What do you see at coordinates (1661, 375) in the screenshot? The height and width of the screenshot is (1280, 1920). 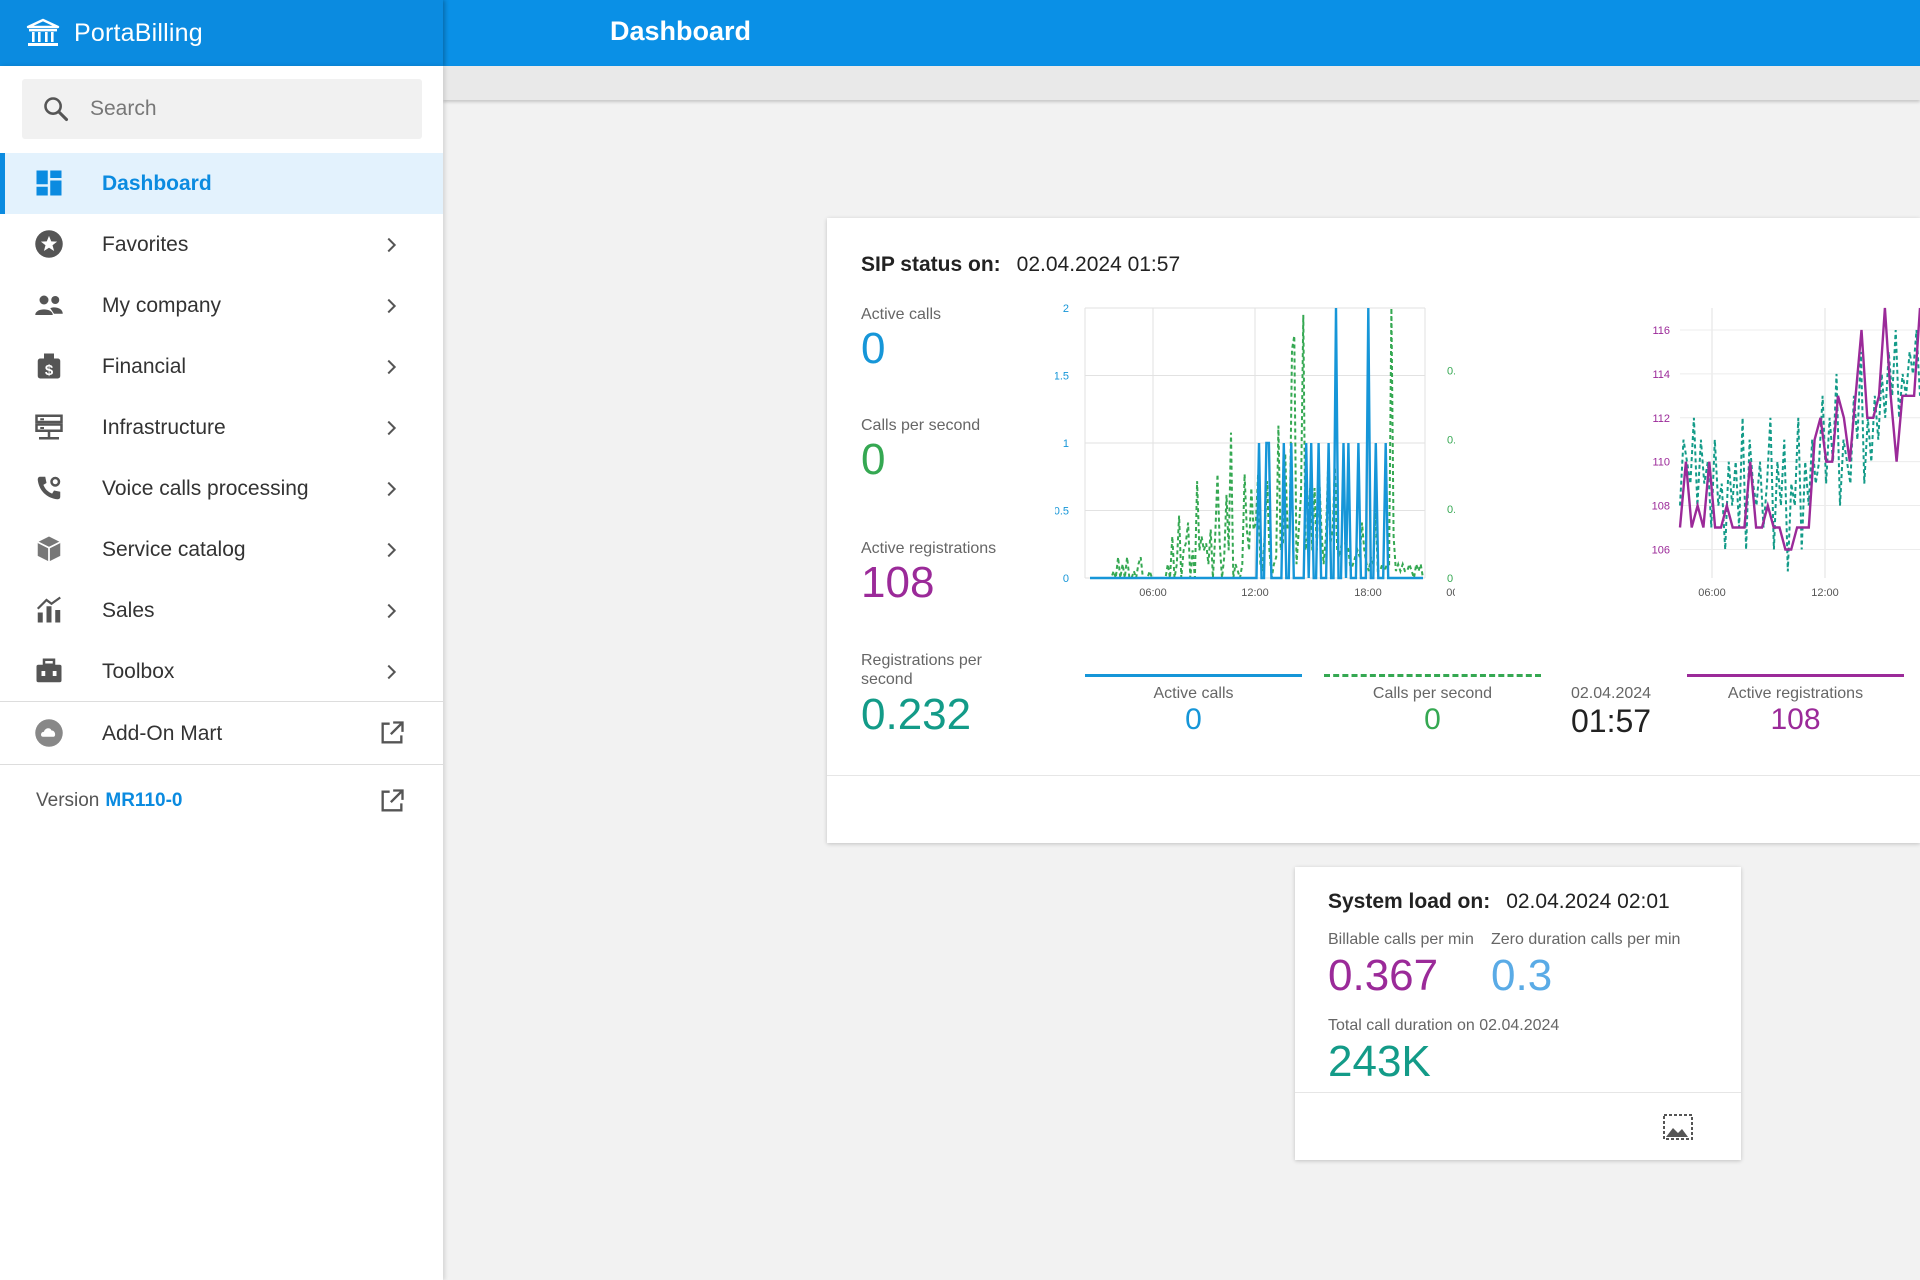 I see `y-tick-label: 114` at bounding box center [1661, 375].